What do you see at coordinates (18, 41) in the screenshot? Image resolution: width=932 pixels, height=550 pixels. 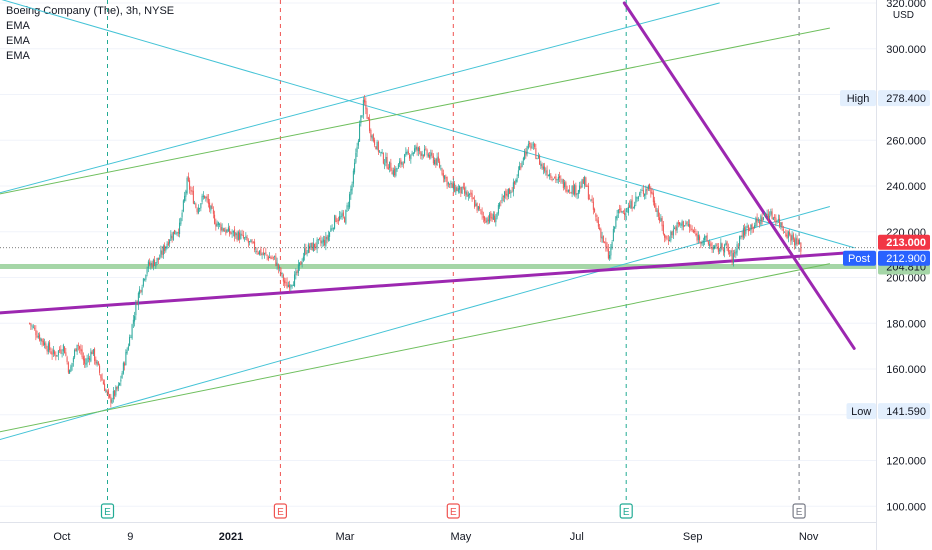 I see `legend-ema-2: EMA` at bounding box center [18, 41].